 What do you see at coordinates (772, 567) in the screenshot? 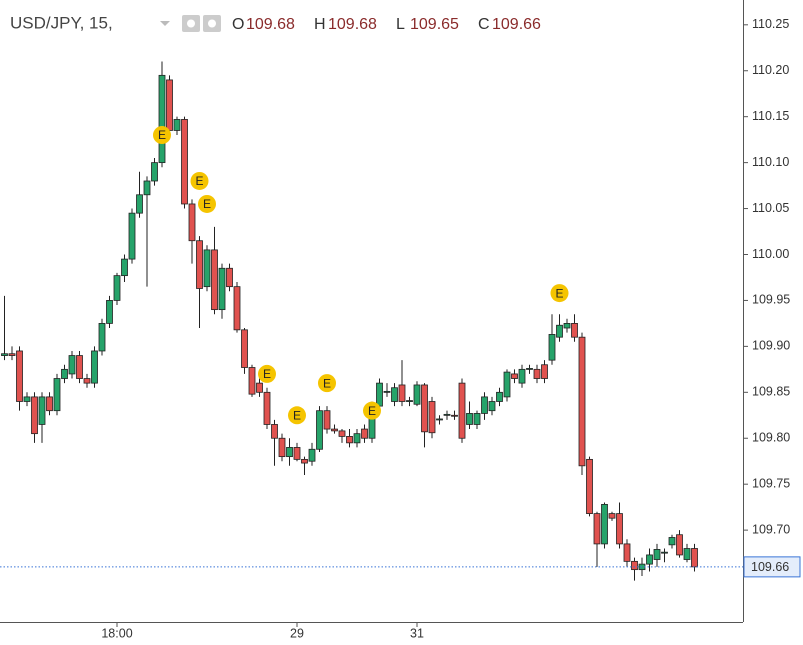
I see `last-price-box` at bounding box center [772, 567].